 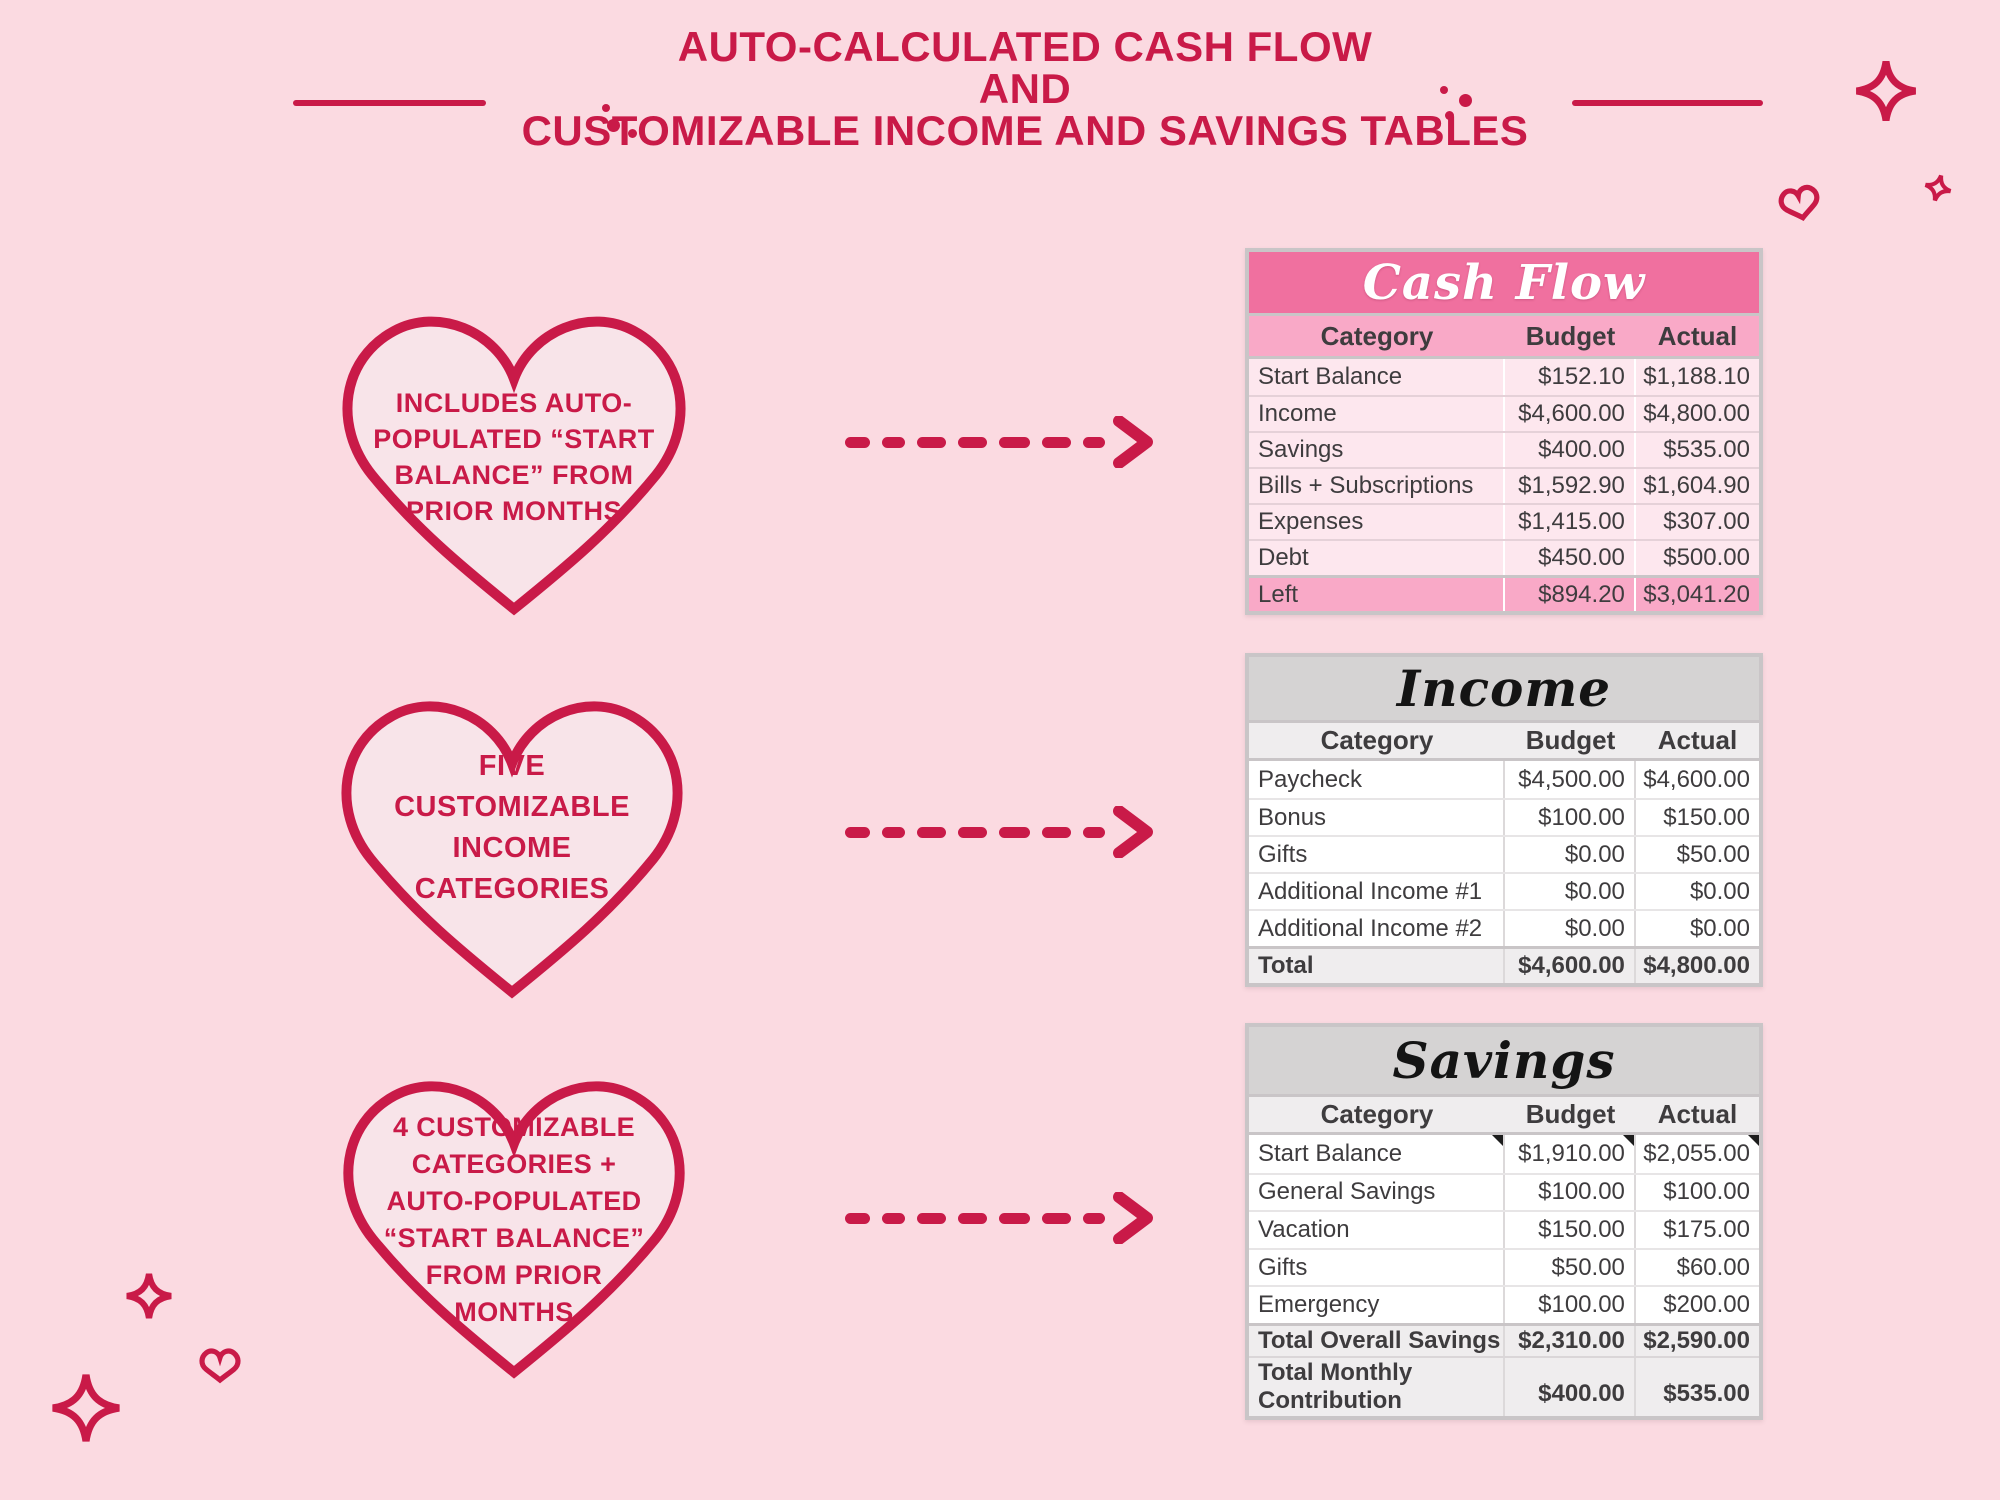 What do you see at coordinates (1706, 817) in the screenshot?
I see `actual-cell: $150.00` at bounding box center [1706, 817].